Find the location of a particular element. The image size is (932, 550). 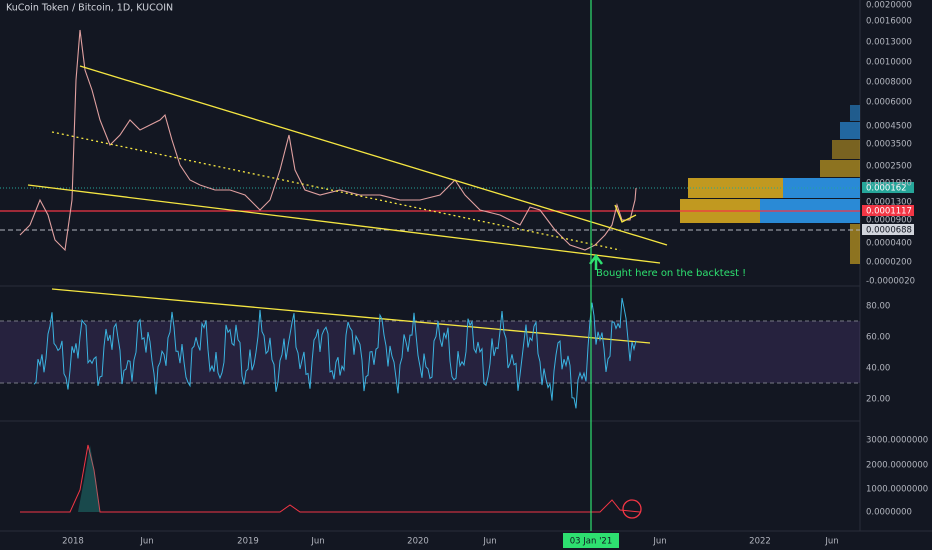

last-price-label: 0.000162 is located at coordinates (886, 189).